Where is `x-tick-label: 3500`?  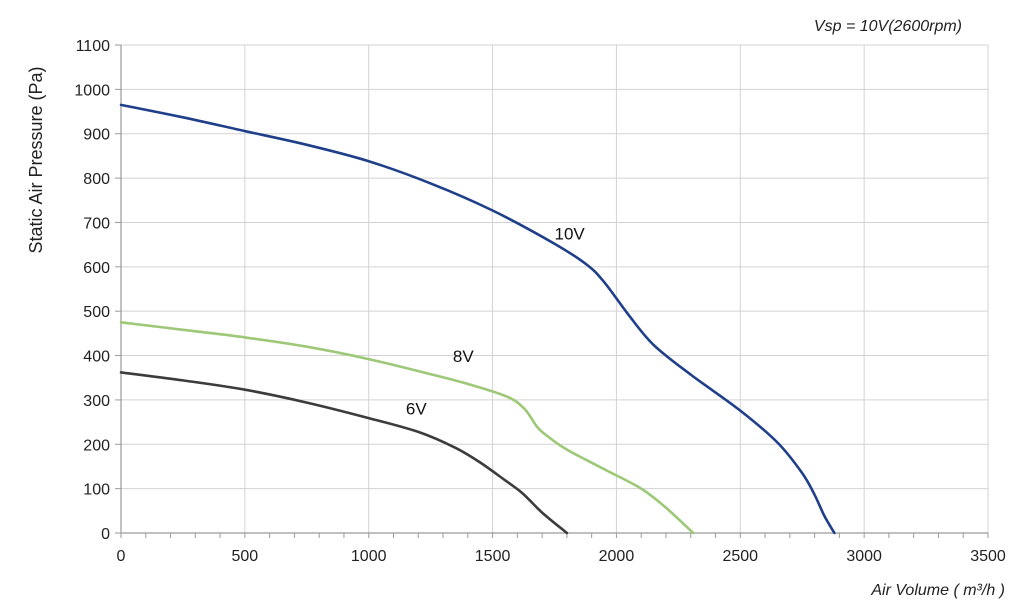 x-tick-label: 3500 is located at coordinates (988, 556).